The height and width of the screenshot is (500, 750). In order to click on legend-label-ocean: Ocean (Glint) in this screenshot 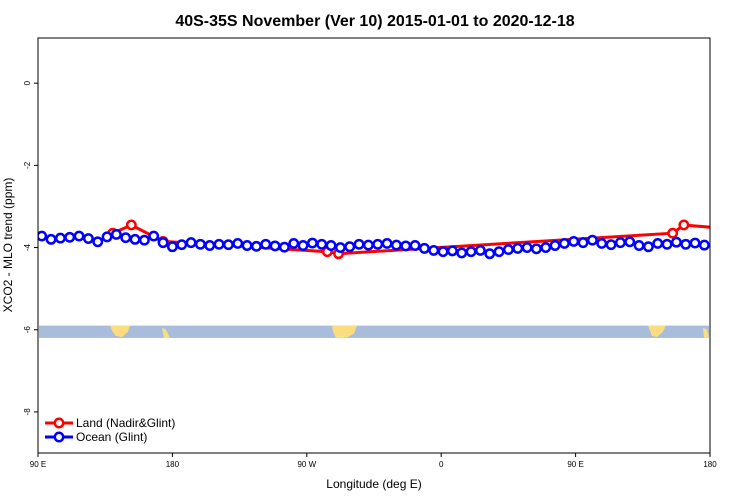, I will do `click(111, 437)`.